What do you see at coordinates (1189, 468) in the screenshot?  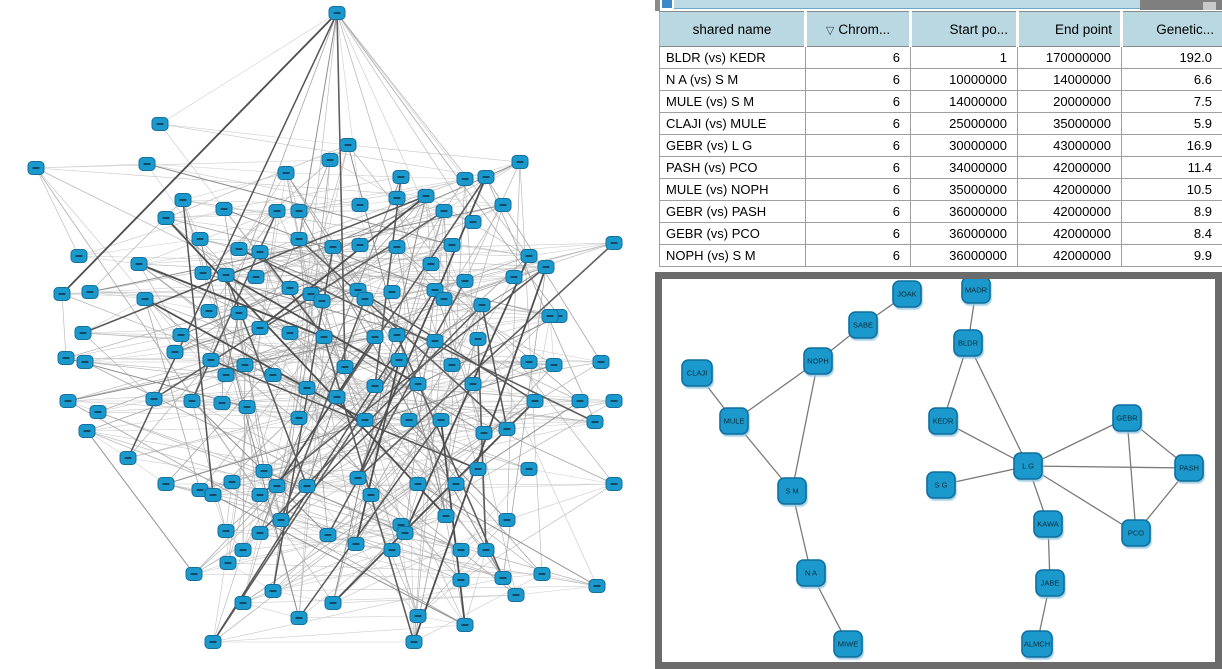 I see `network-node: PASH` at bounding box center [1189, 468].